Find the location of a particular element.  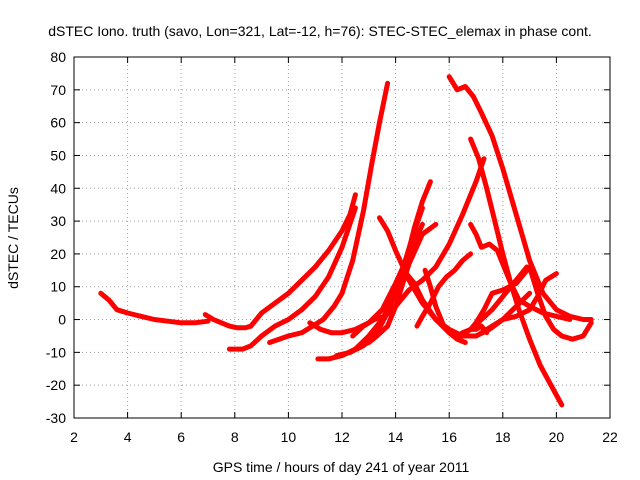

x-tick-label: 22 is located at coordinates (610, 437).